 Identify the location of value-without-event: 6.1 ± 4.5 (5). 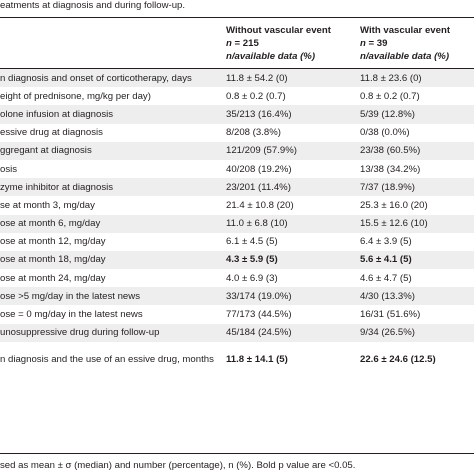
(252, 242).